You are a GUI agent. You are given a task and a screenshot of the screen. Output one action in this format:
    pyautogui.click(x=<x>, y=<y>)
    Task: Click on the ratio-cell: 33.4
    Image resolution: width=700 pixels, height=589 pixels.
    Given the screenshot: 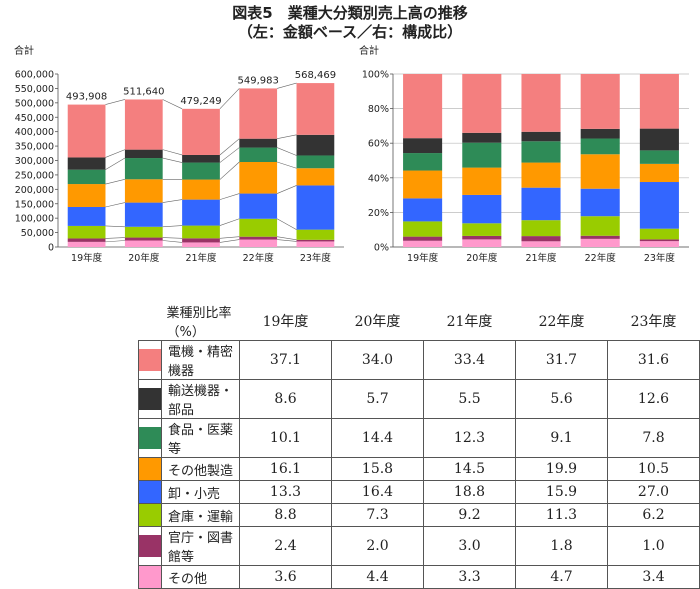 What is the action you would take?
    pyautogui.click(x=470, y=360)
    